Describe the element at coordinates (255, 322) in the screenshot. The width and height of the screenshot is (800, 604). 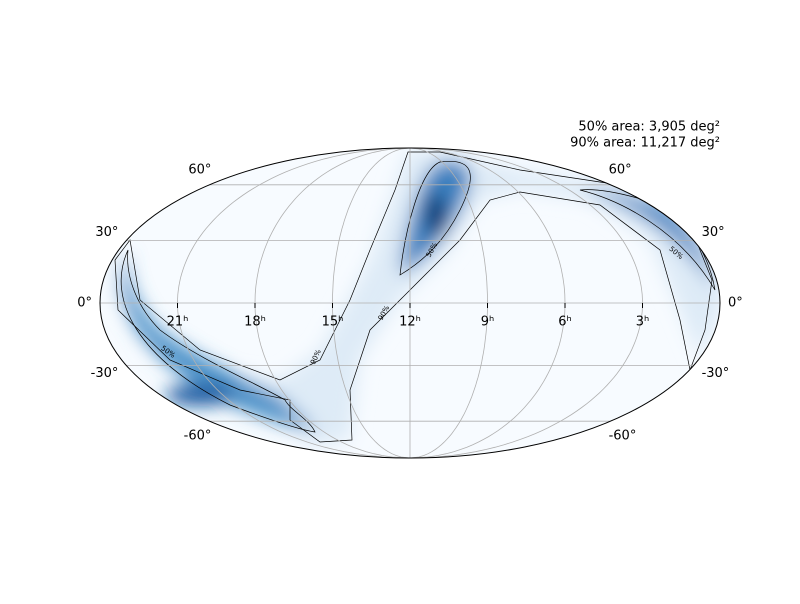
I see `x-tick-label: 18ʰ` at that location.